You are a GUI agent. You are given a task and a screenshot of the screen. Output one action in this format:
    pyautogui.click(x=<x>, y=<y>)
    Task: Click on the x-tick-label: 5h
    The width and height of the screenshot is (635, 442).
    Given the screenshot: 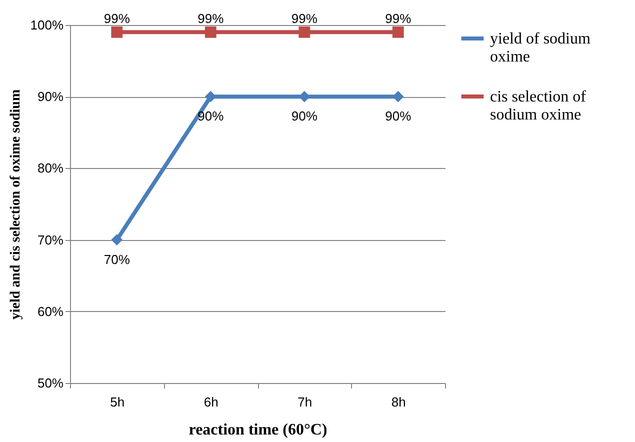 What is the action you would take?
    pyautogui.click(x=117, y=402)
    